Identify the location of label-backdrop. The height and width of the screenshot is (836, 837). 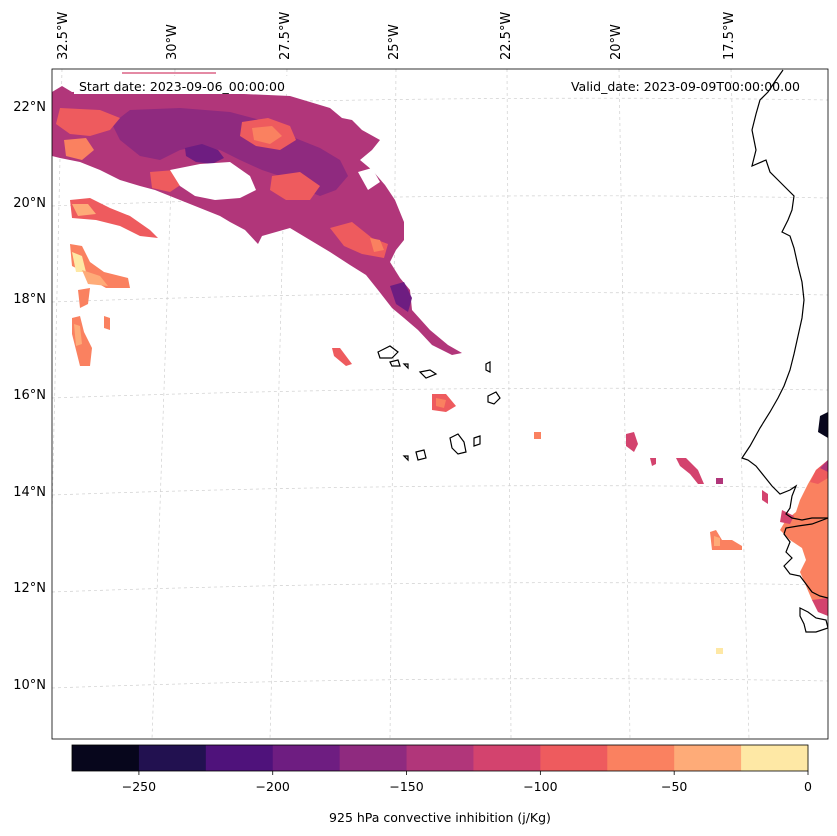
(194, 85).